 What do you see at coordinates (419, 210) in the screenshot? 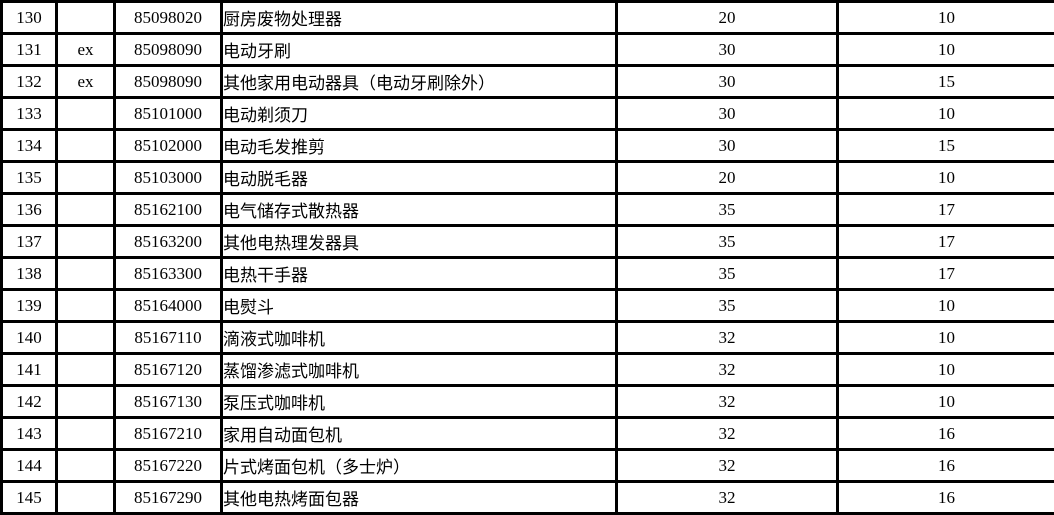
I see `description-cell: 电气储存式散热器` at bounding box center [419, 210].